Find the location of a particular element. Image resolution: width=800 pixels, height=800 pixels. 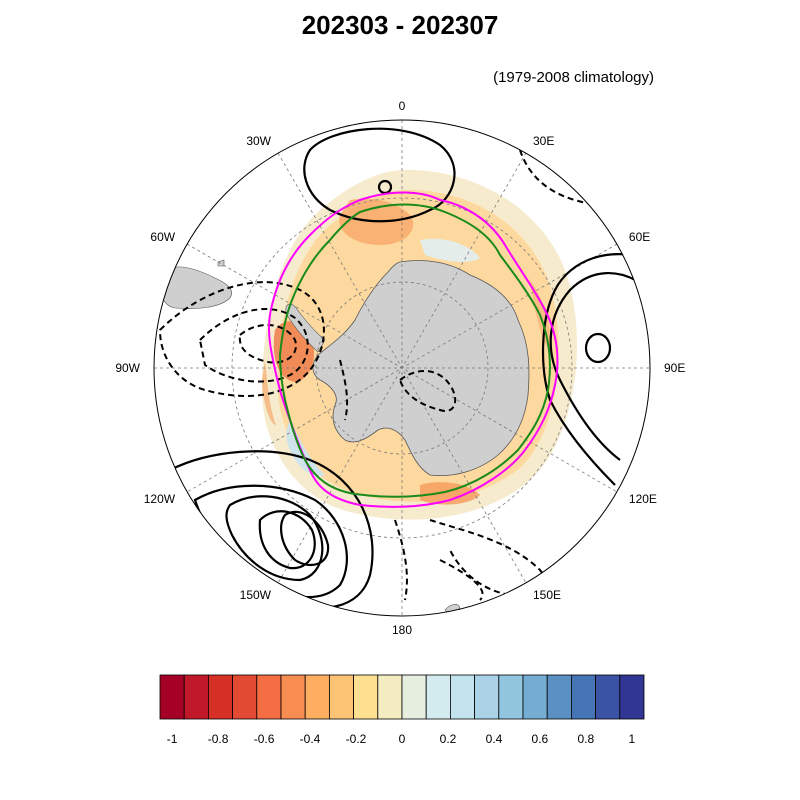

longitude-label: 180 is located at coordinates (402, 630).